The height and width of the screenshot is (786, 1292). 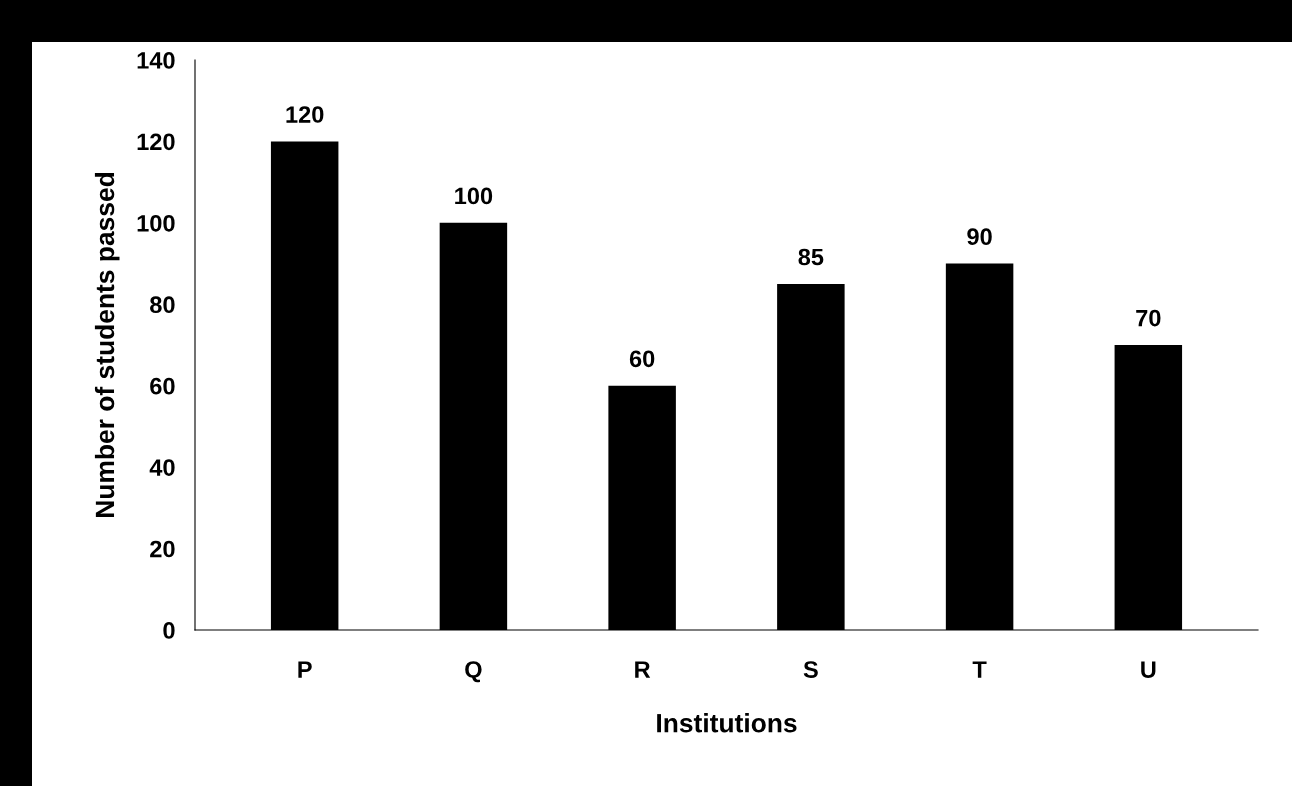 I want to click on y-tick-label: 40, so click(x=162, y=467).